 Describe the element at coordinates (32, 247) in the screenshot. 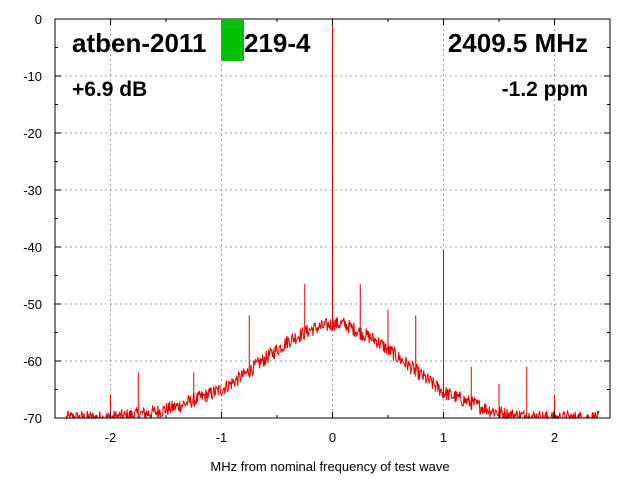

I see `y-tick-label: -40` at that location.